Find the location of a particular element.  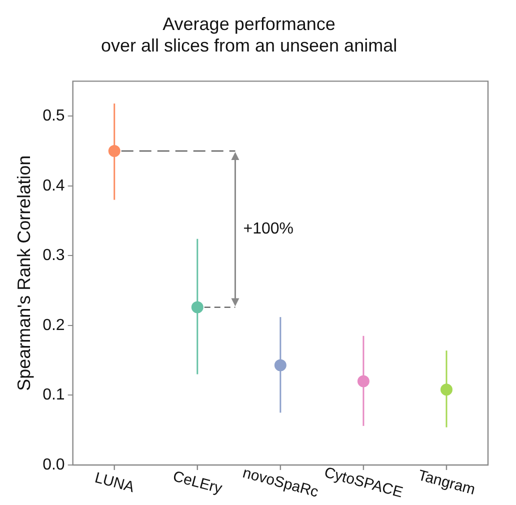

x-tick-label: CeLEry is located at coordinates (197, 483).